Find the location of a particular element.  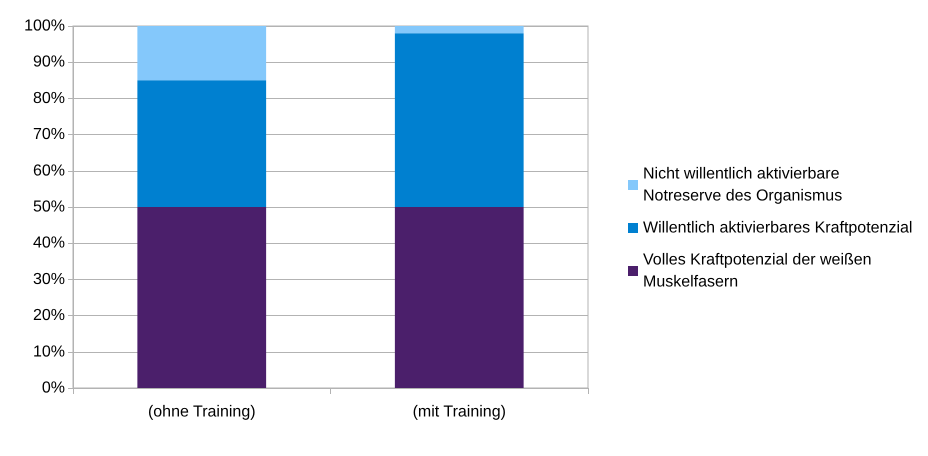

y-tick-label: 50% is located at coordinates (48, 207).